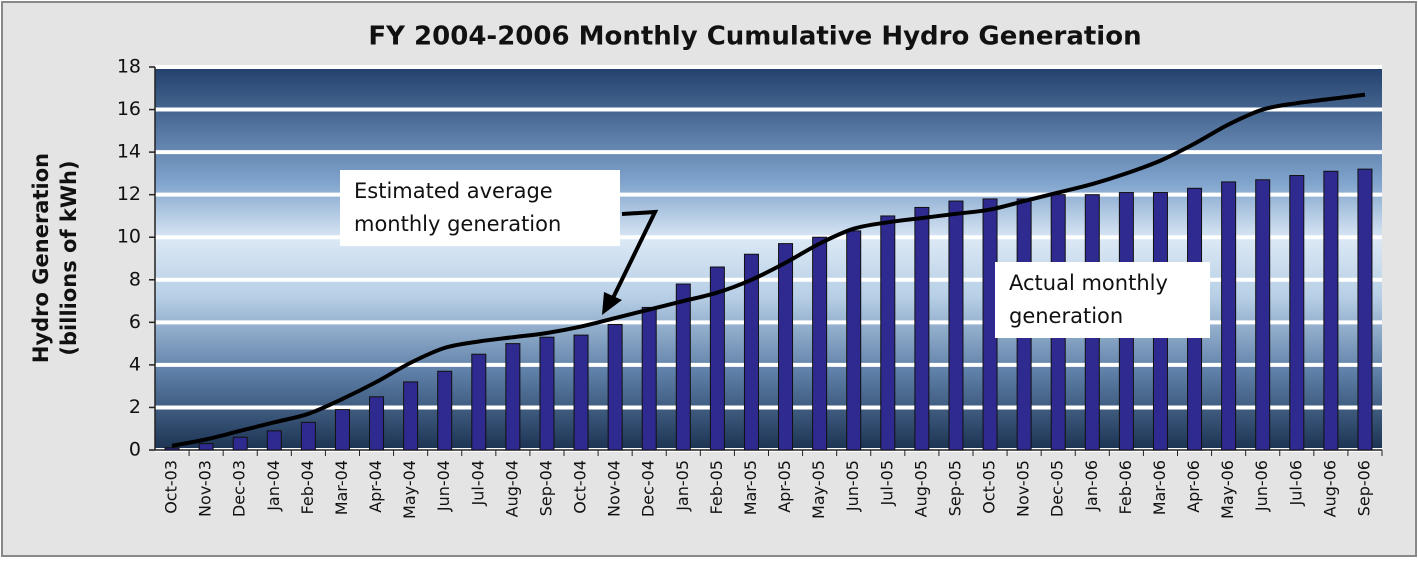 The width and height of the screenshot is (1418, 562). Describe the element at coordinates (1363, 488) in the screenshot. I see `x-tick-label: Sep-06` at that location.